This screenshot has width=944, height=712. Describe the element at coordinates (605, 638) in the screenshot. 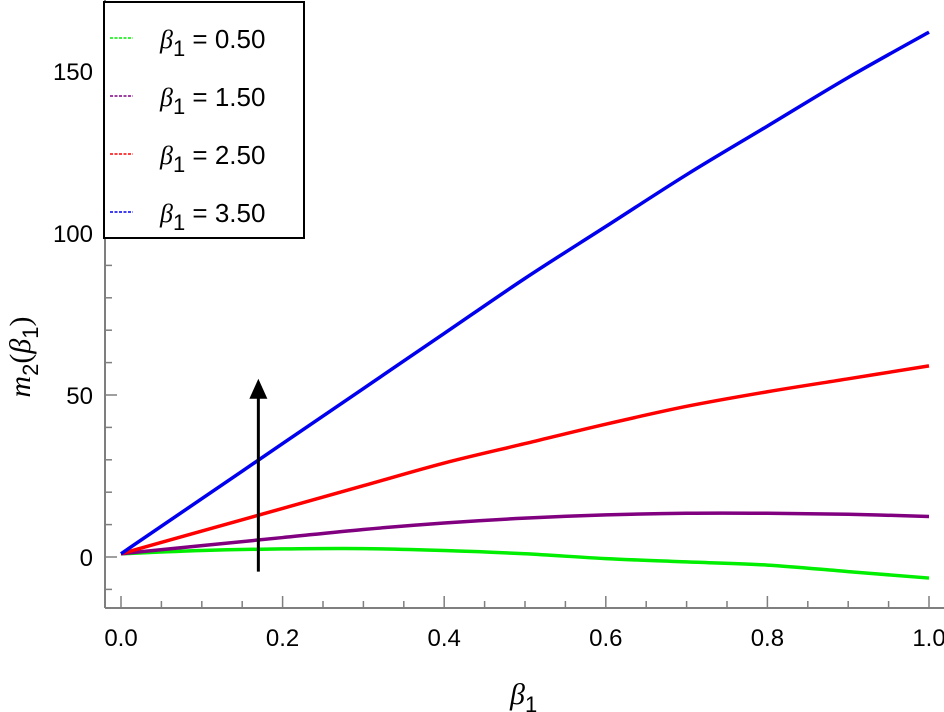

I see `x-tick-label: 0.6` at that location.